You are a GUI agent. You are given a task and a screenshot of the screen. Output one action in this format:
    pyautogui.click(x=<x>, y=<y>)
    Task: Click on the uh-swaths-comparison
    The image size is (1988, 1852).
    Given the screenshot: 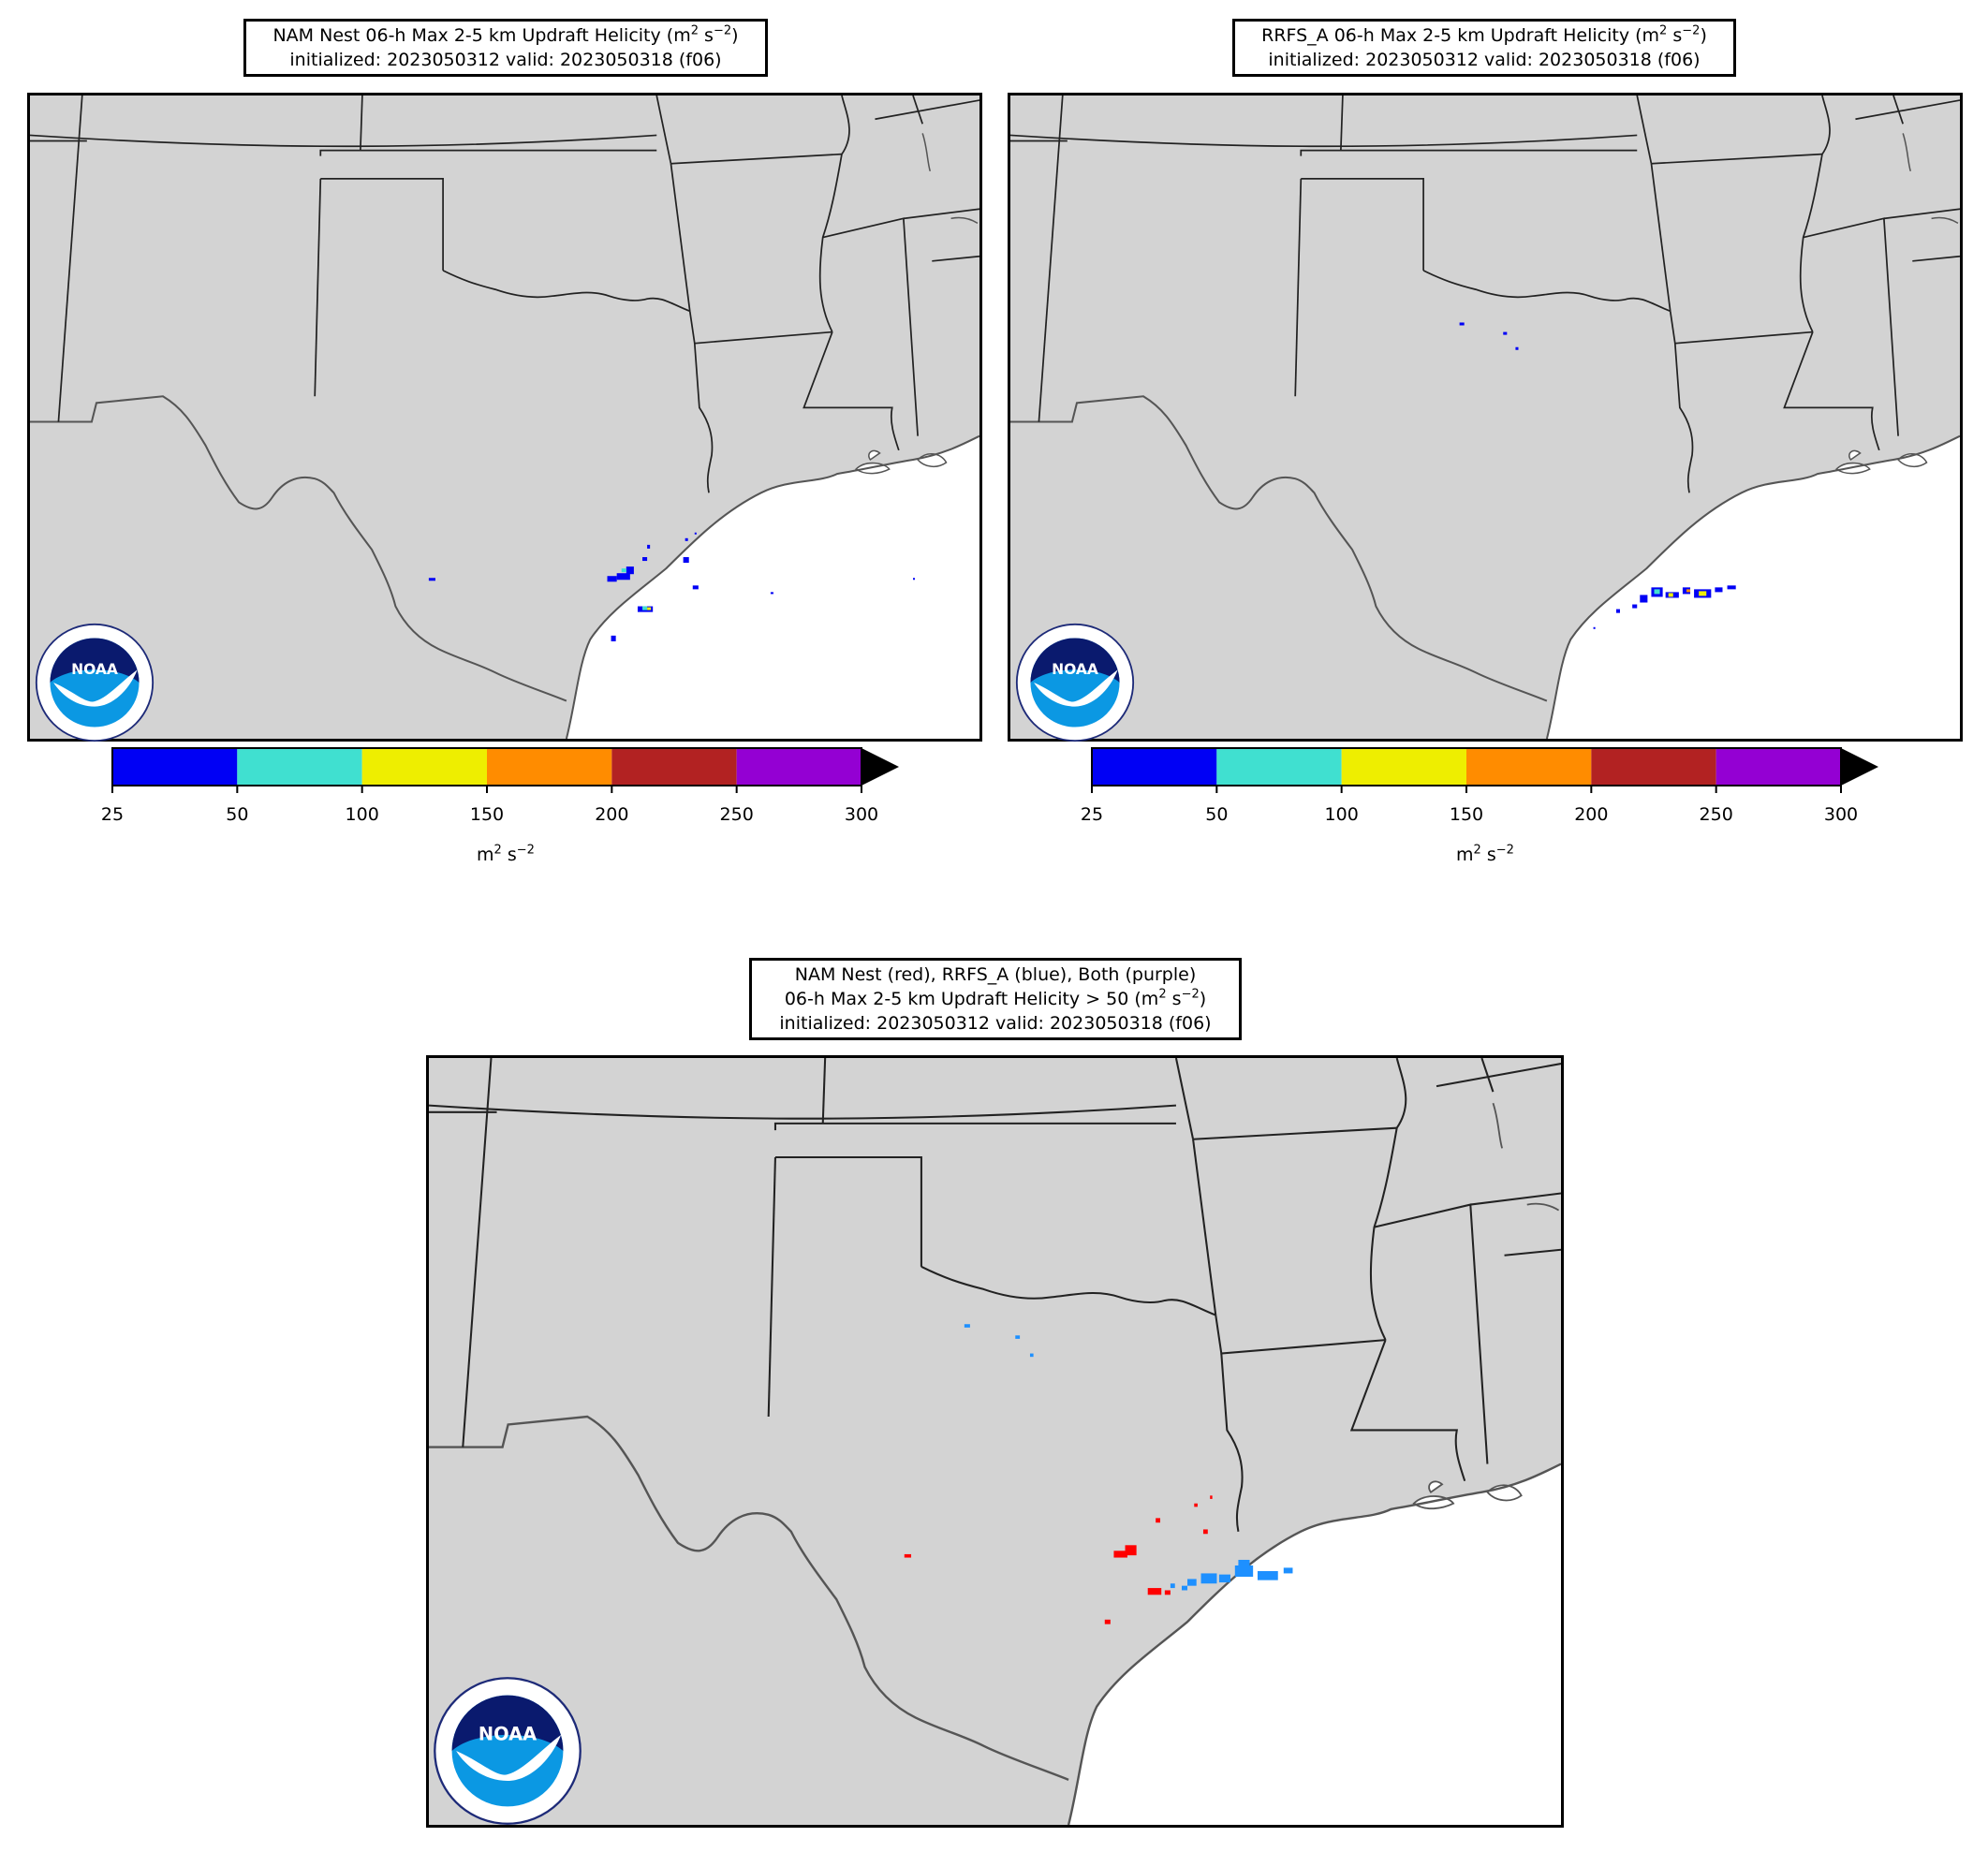 What is the action you would take?
    pyautogui.click(x=1098, y=1474)
    